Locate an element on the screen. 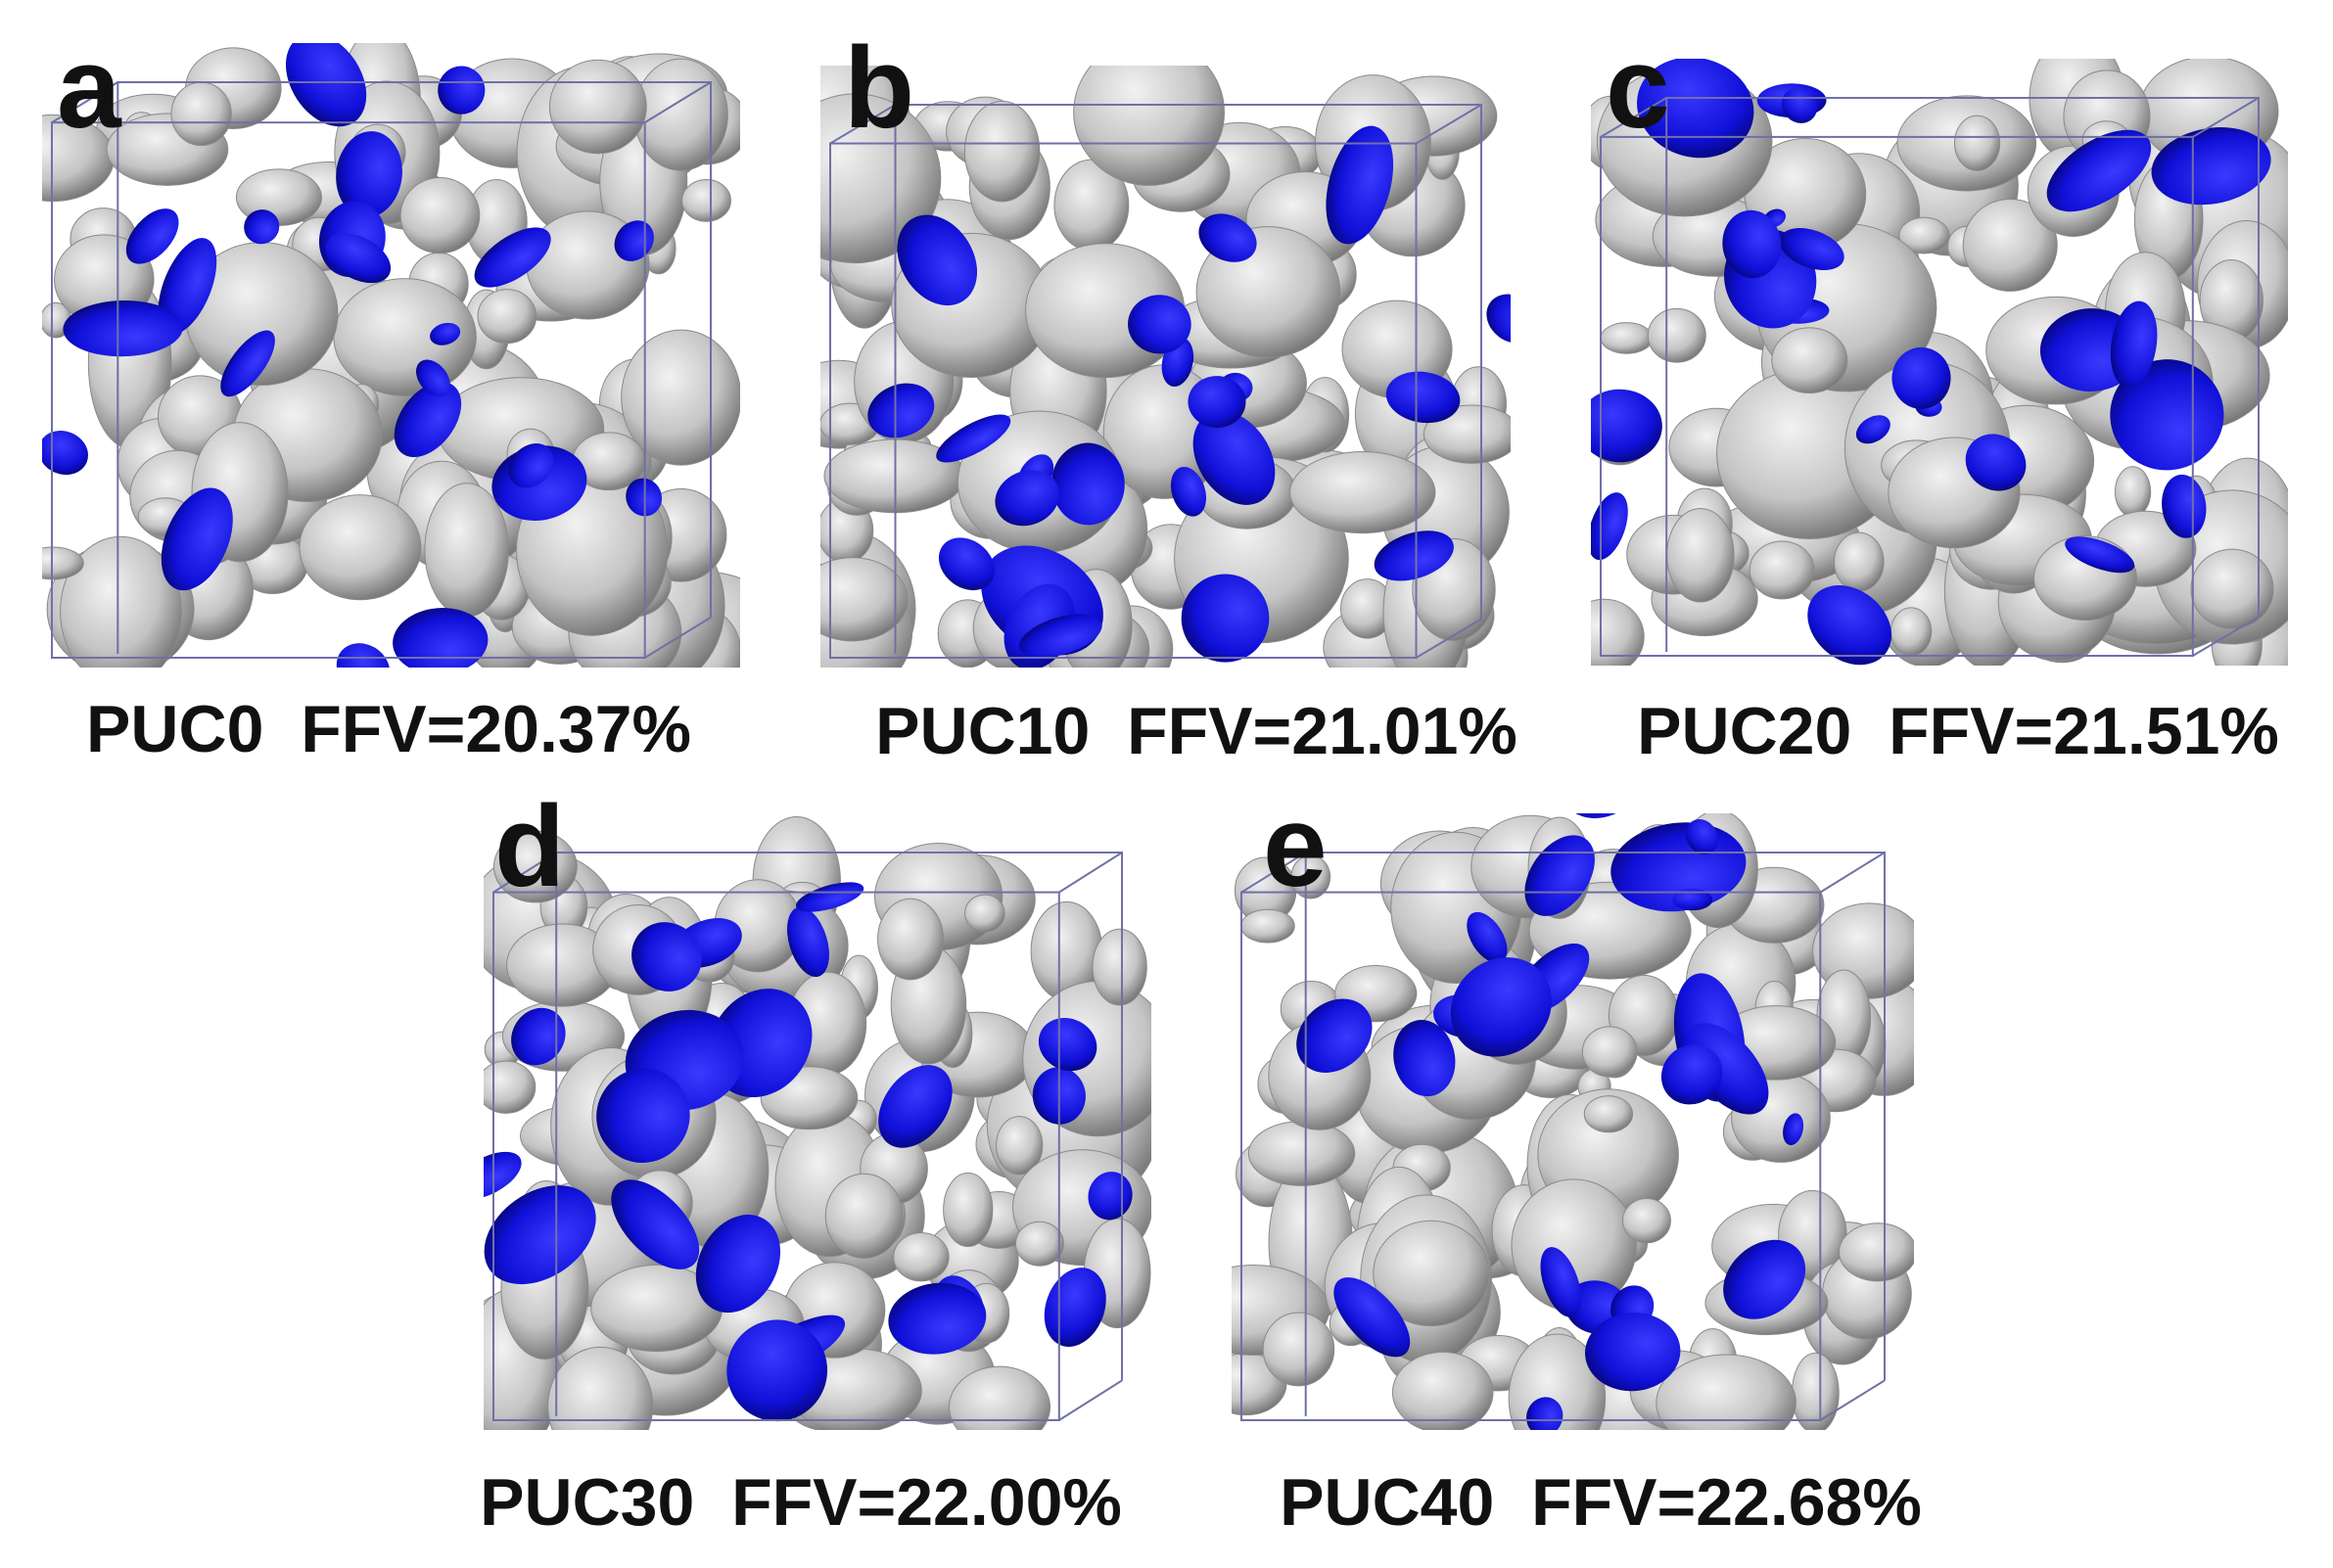  panel-letter: e is located at coordinates (1295, 846).